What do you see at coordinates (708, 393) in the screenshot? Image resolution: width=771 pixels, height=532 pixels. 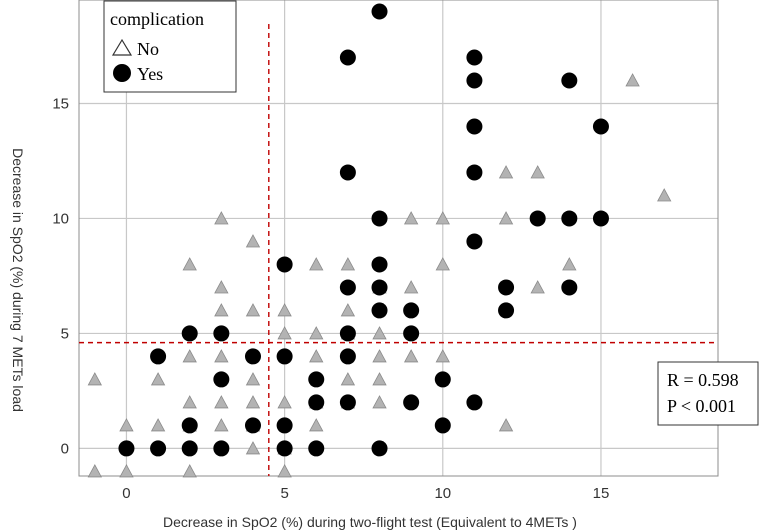 I see `stats-annotation: R = 0.598 P < 0.001` at bounding box center [708, 393].